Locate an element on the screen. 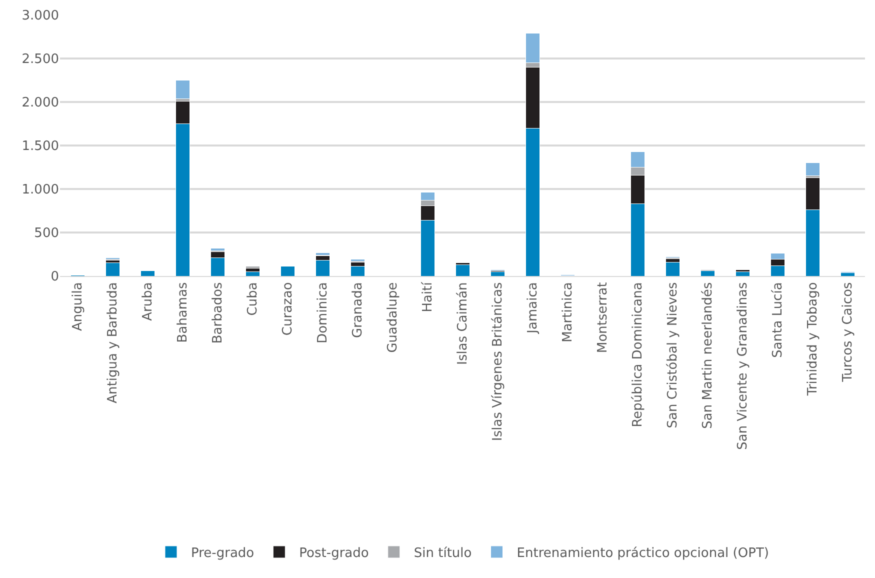 The width and height of the screenshot is (875, 578). y-tick-label: 1.500 is located at coordinates (40, 146).